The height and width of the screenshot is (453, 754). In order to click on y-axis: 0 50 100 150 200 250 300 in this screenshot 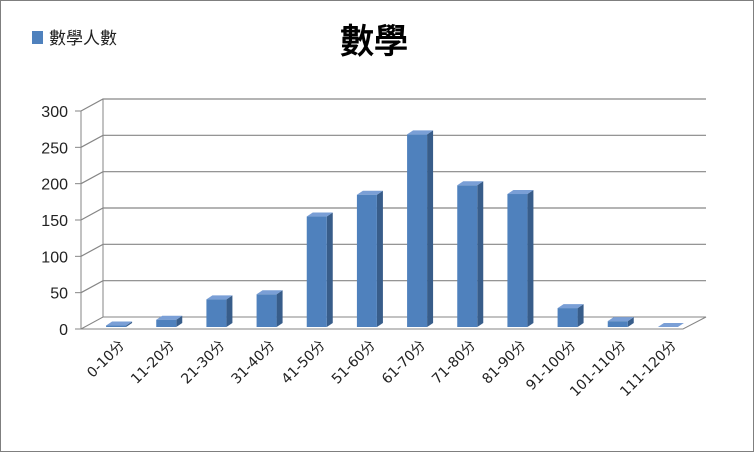, I will do `click(54, 221)`.